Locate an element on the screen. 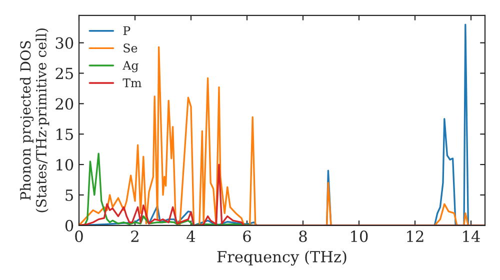 The image size is (500, 280). x-tick-label: 14 is located at coordinates (471, 236).